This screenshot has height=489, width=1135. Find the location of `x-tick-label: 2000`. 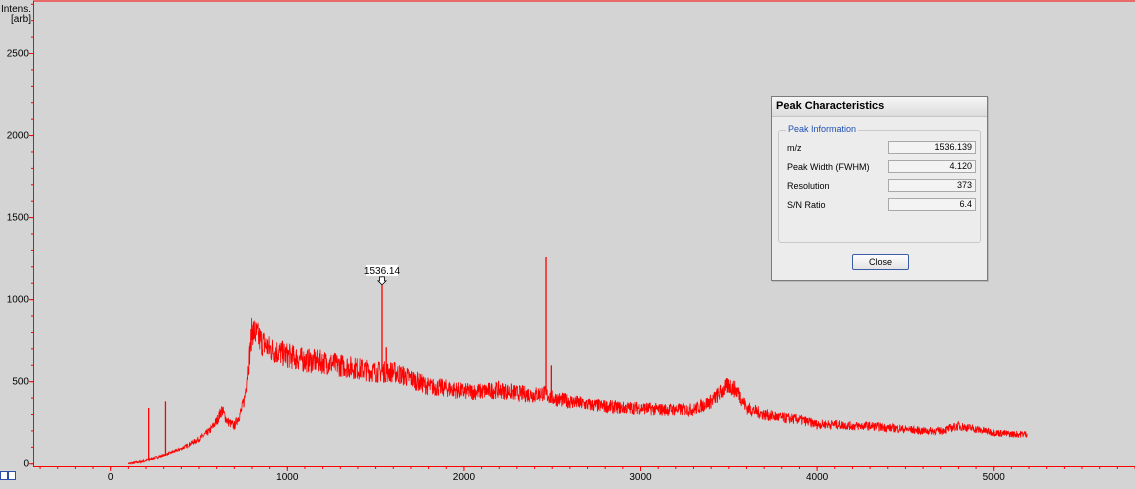

x-tick-label: 2000 is located at coordinates (464, 477).